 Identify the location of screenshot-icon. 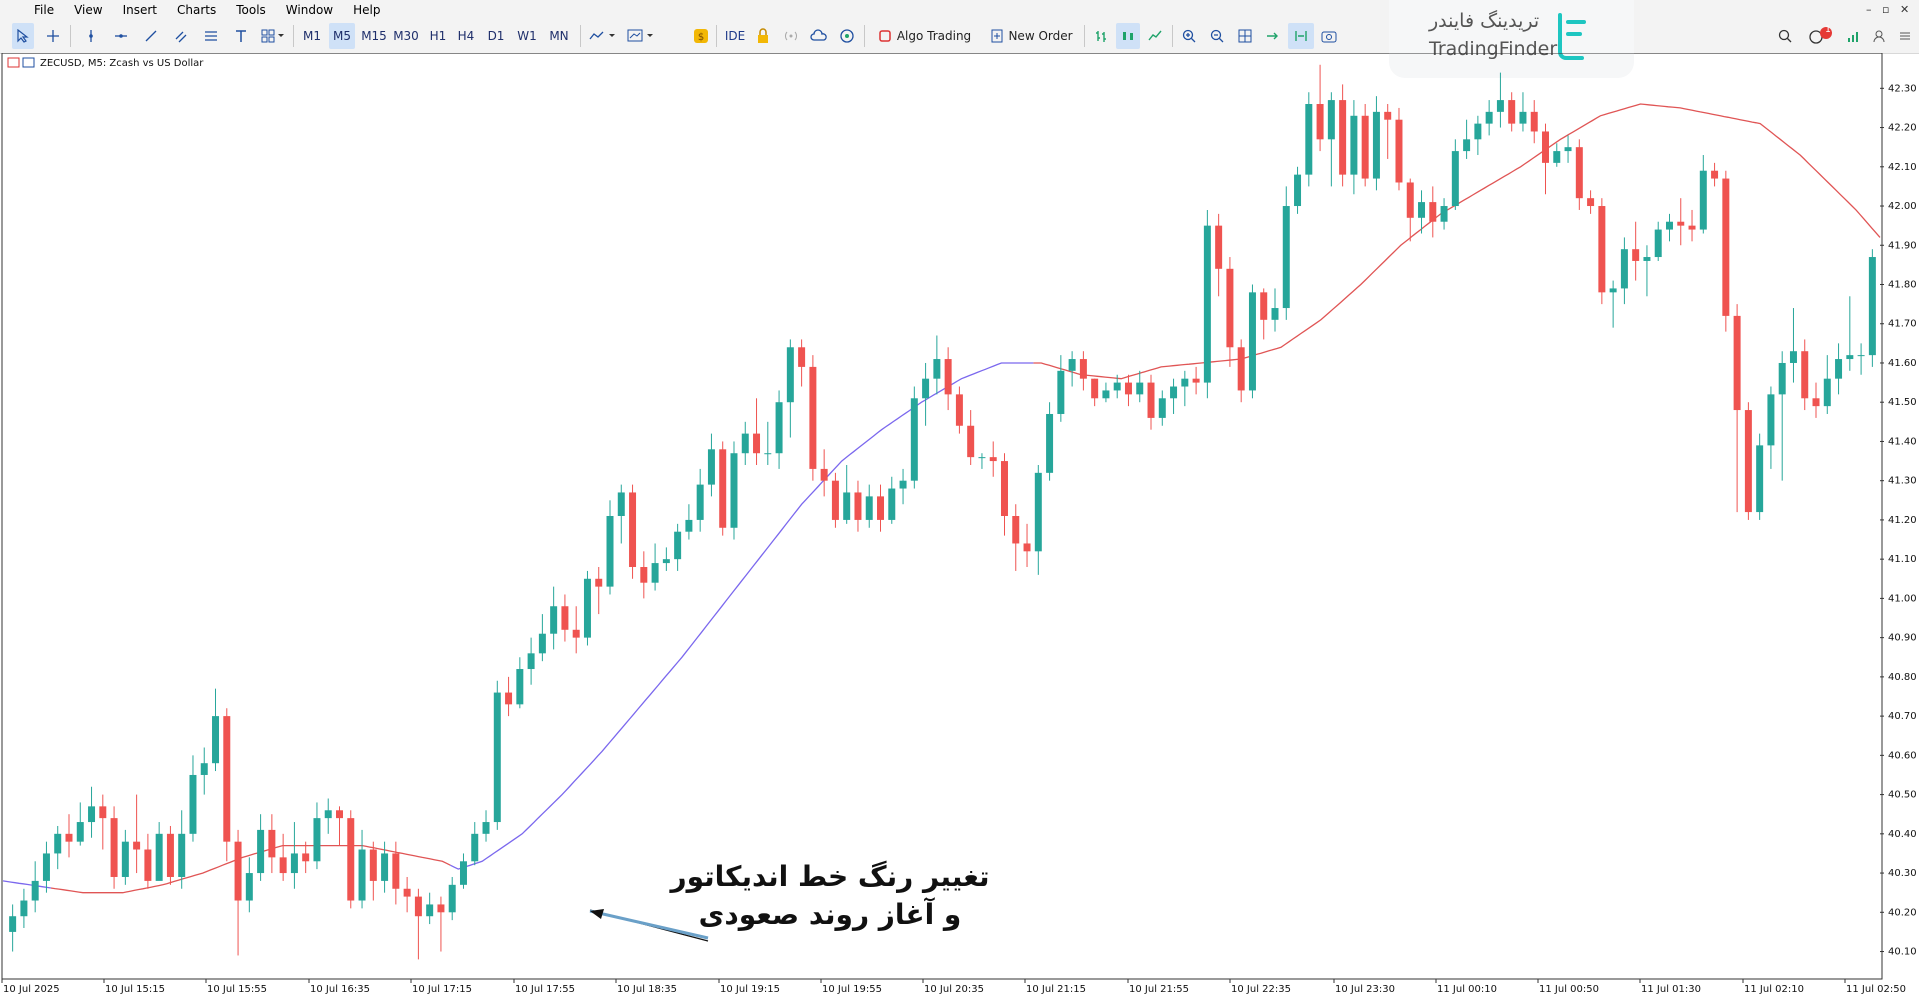
(1329, 36).